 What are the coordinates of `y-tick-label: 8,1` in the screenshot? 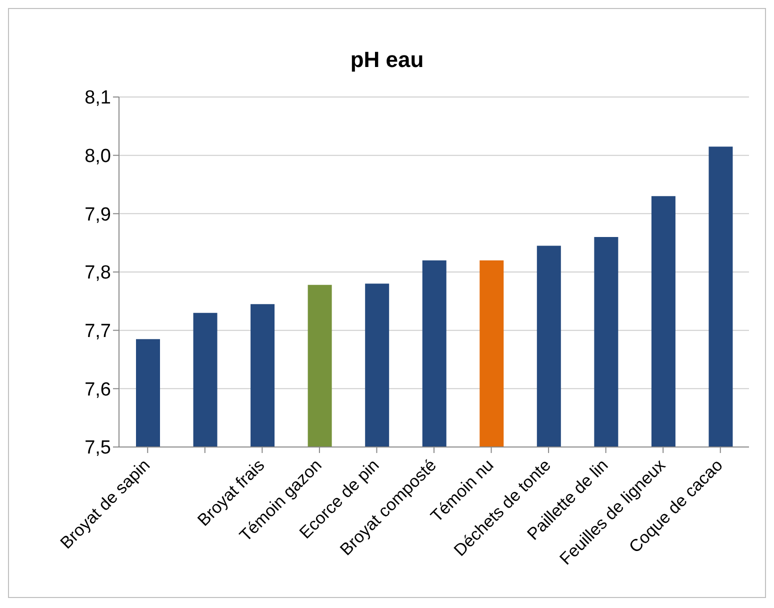 It's located at (97, 98).